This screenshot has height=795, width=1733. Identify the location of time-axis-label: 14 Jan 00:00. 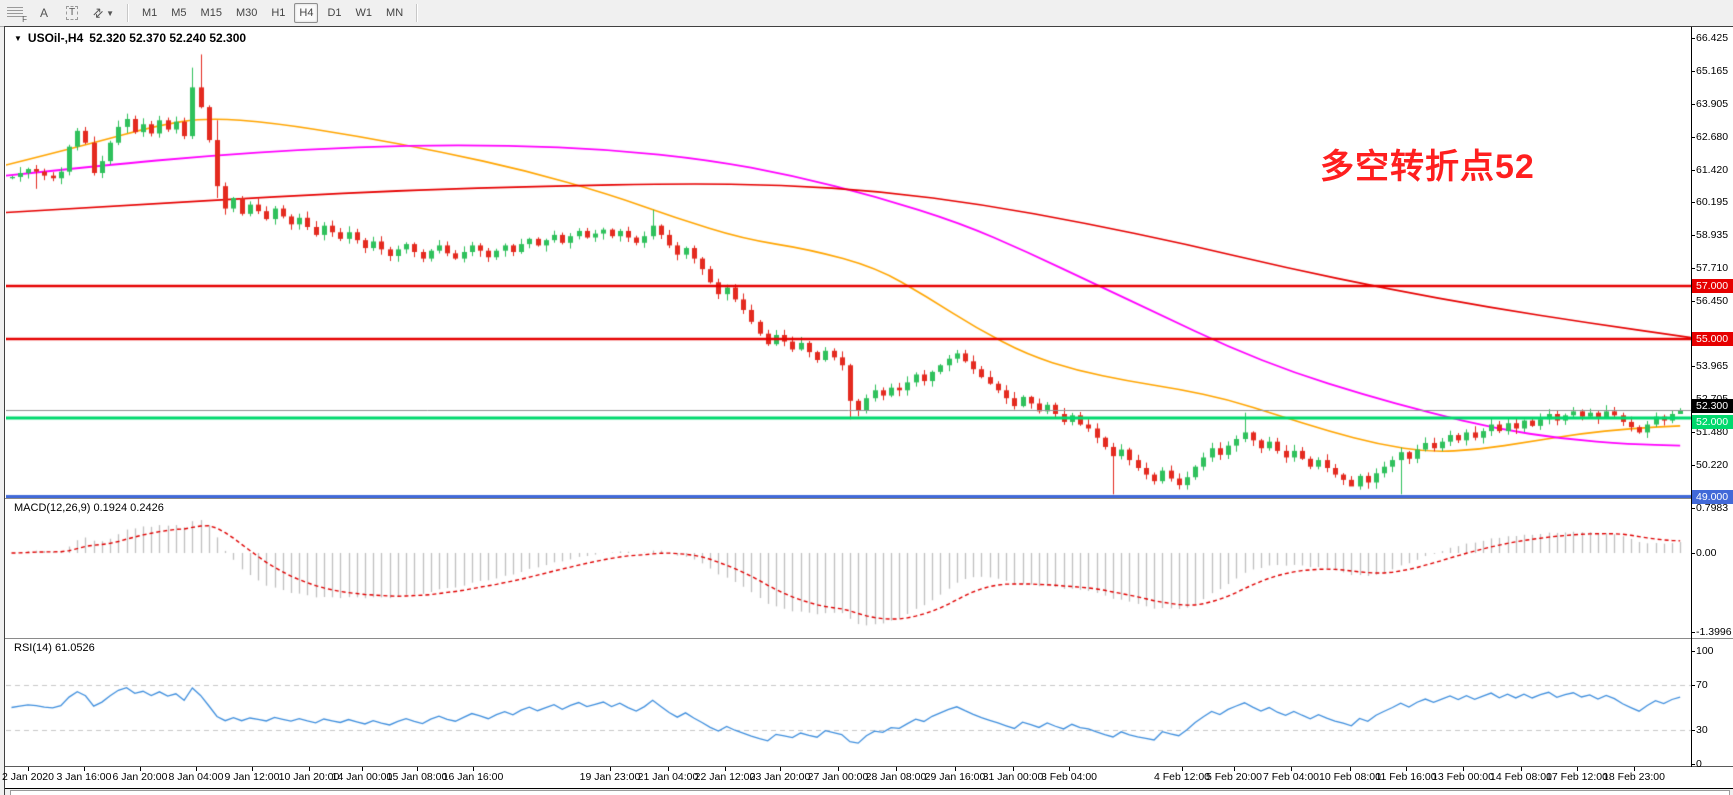
(362, 777).